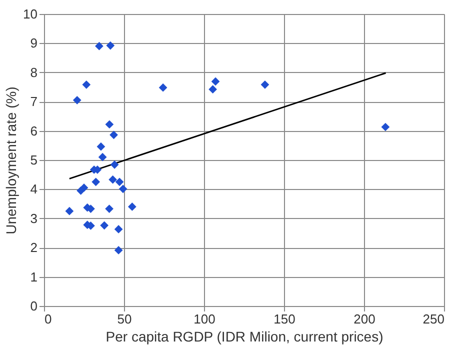 Image resolution: width=474 pixels, height=362 pixels. I want to click on y-tick-label: 1, so click(34, 276).